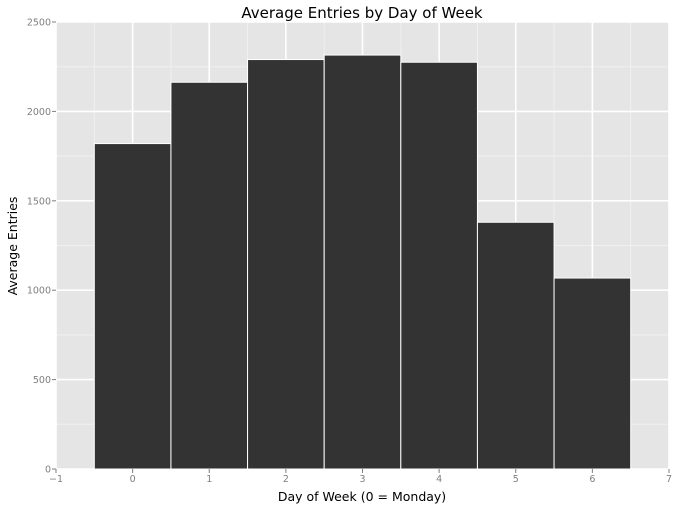 This screenshot has width=678, height=510. I want to click on y-tick-label: 0, so click(48, 470).